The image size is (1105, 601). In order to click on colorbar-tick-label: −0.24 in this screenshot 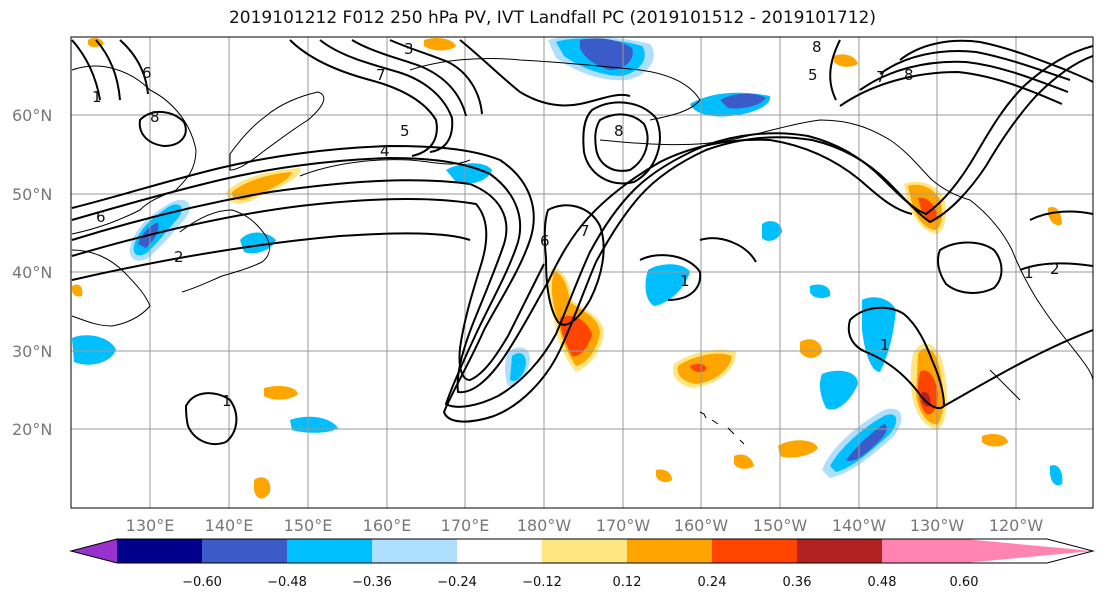, I will do `click(457, 582)`.